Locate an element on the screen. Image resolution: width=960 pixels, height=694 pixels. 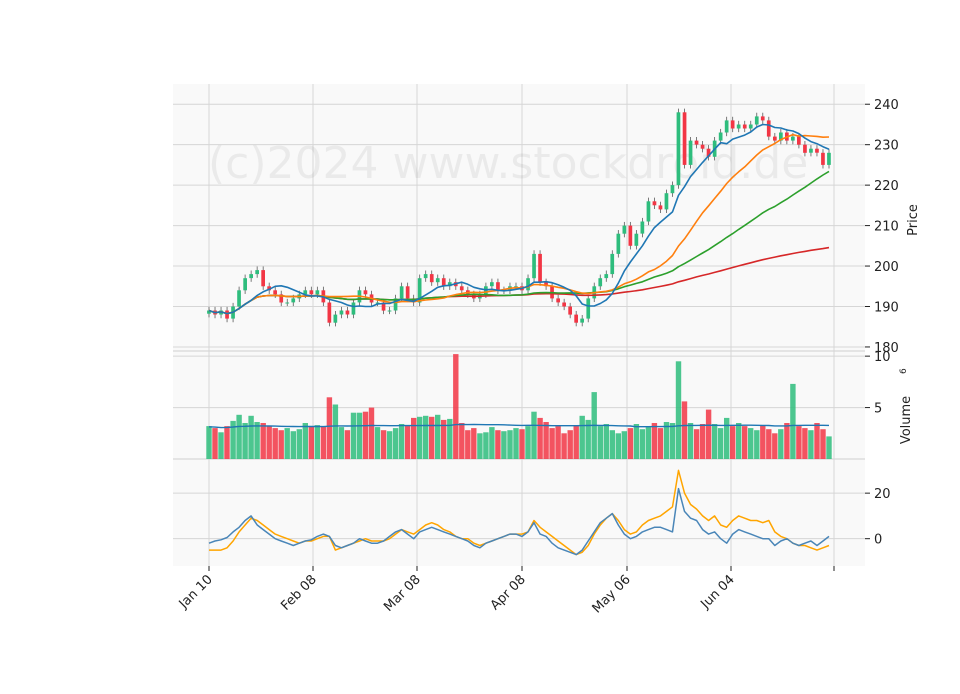
x-tick-label: Mar 08 is located at coordinates (402, 593).